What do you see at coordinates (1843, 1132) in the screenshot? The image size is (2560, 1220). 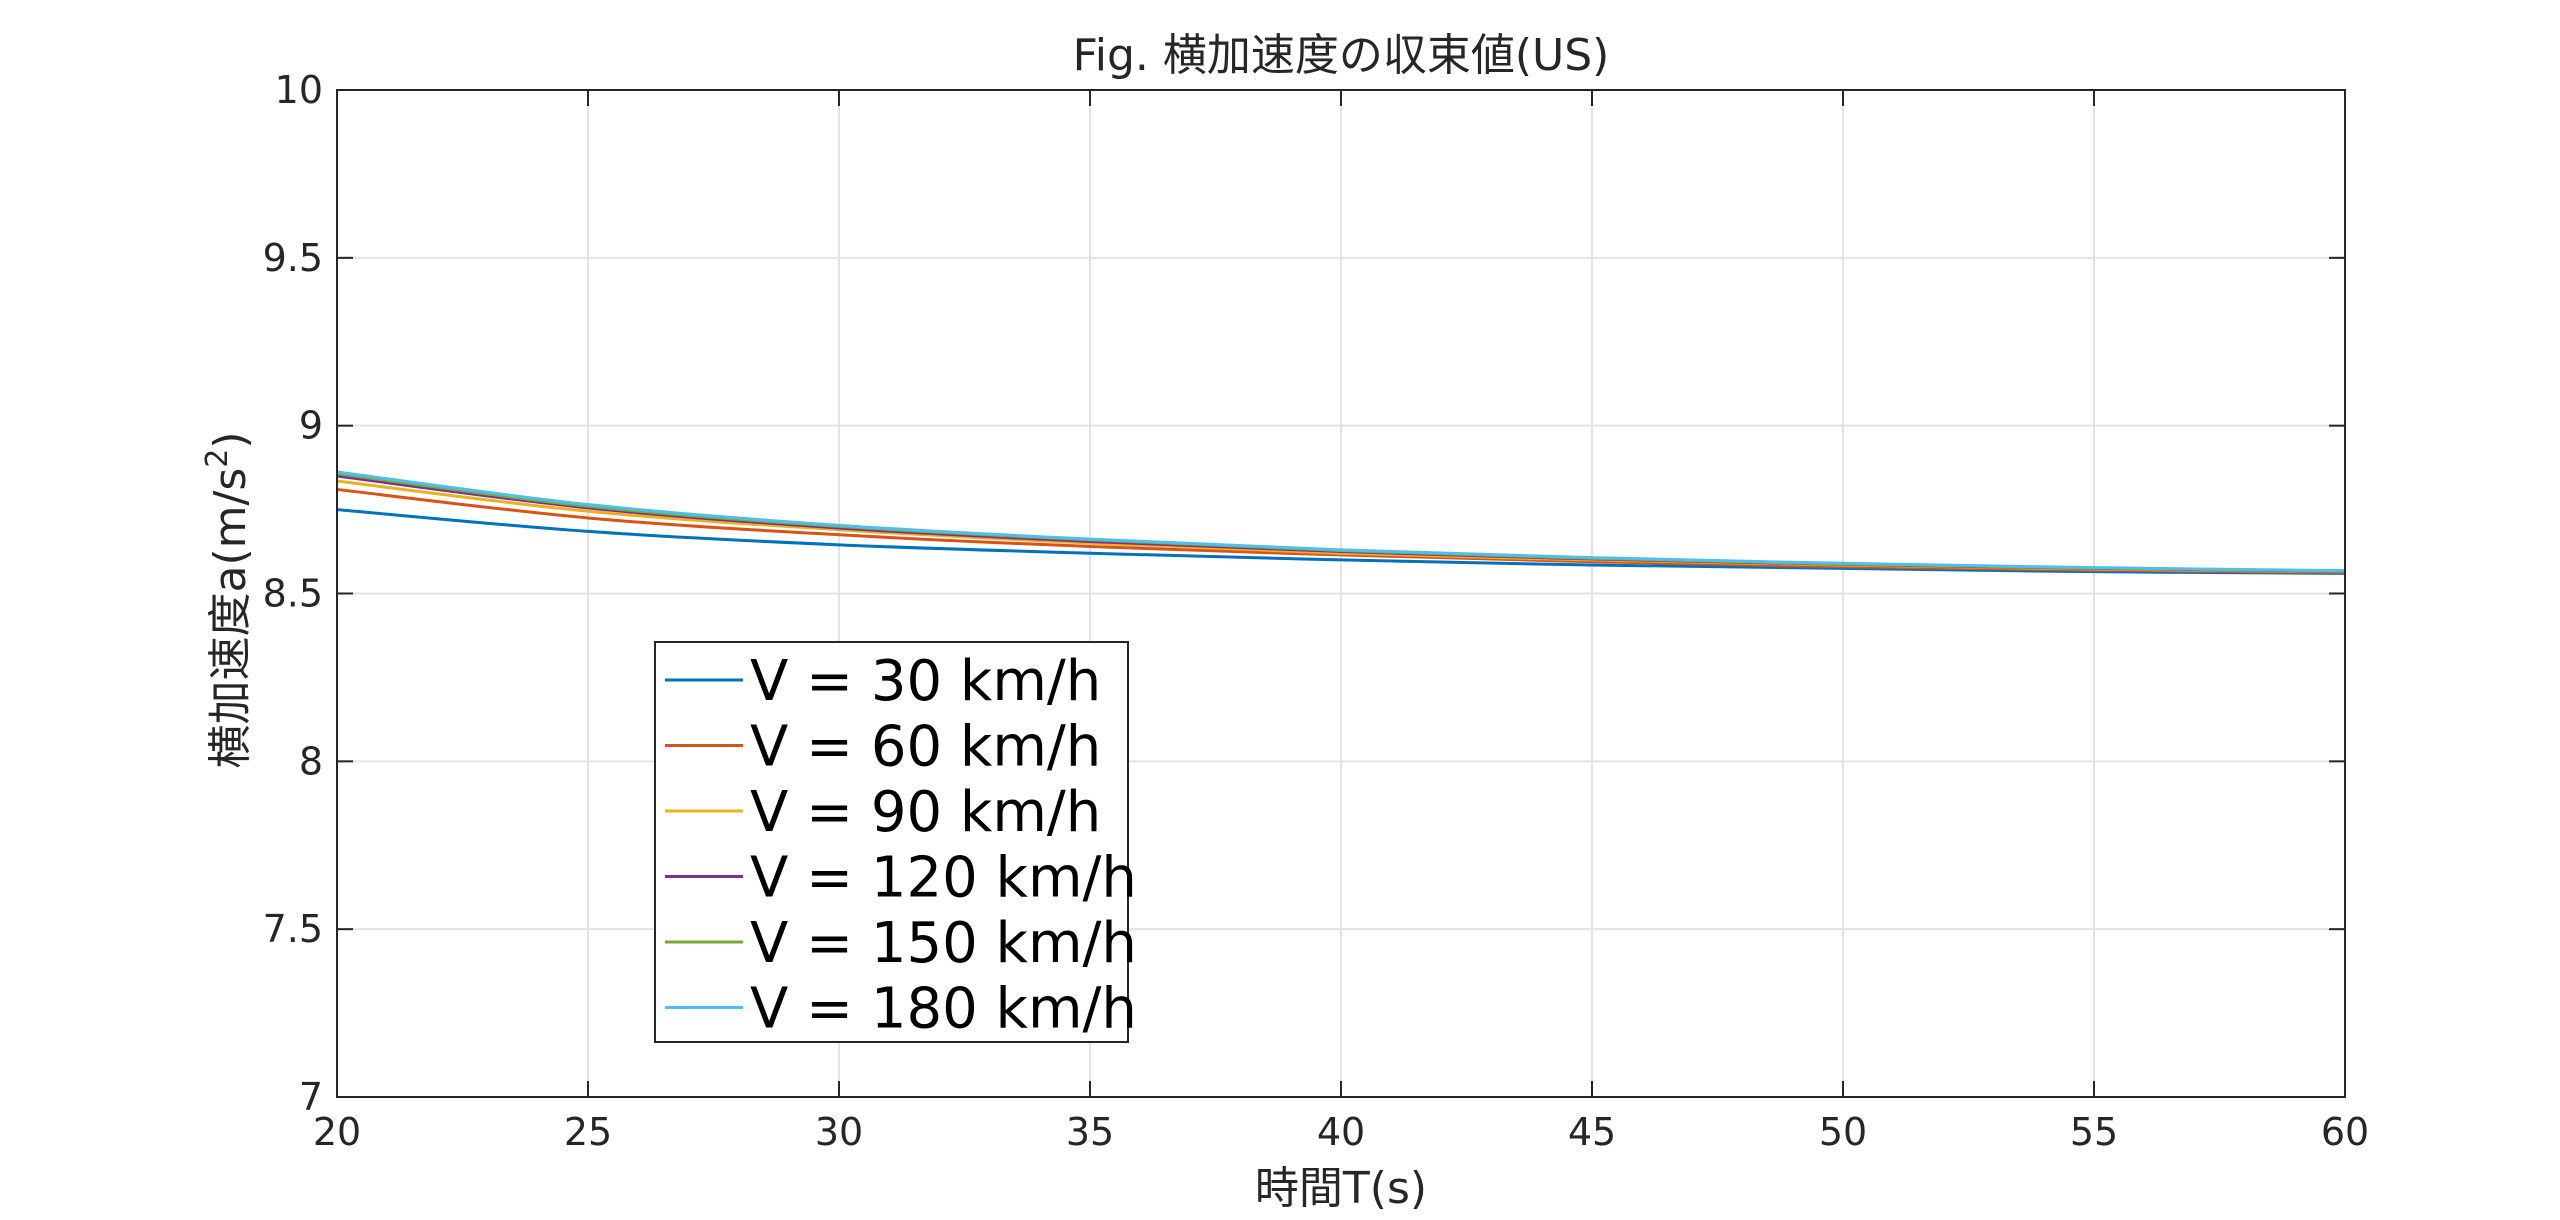 I see `x-tick-label: 50` at bounding box center [1843, 1132].